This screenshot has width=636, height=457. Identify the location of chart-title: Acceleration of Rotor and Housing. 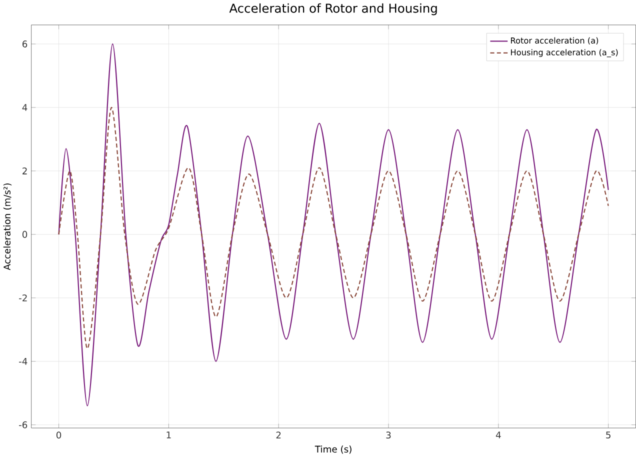
(333, 9).